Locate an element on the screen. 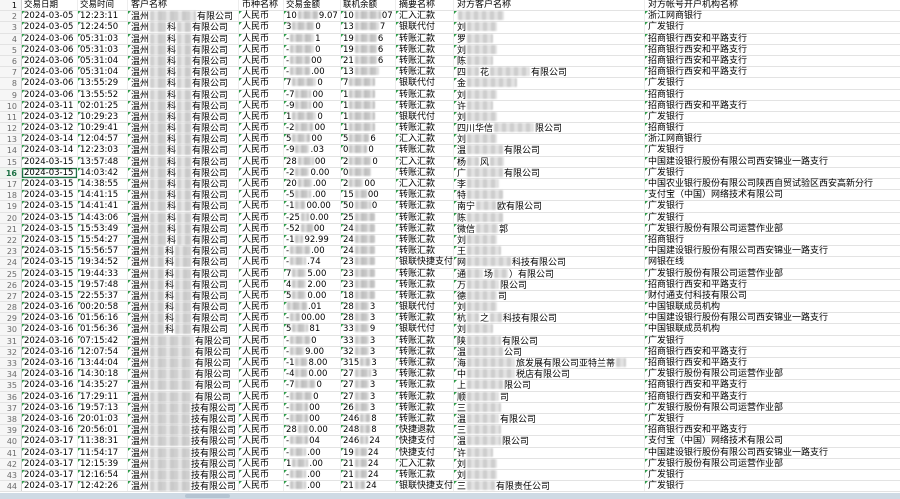  balance-cell: 13 is located at coordinates (368, 72).